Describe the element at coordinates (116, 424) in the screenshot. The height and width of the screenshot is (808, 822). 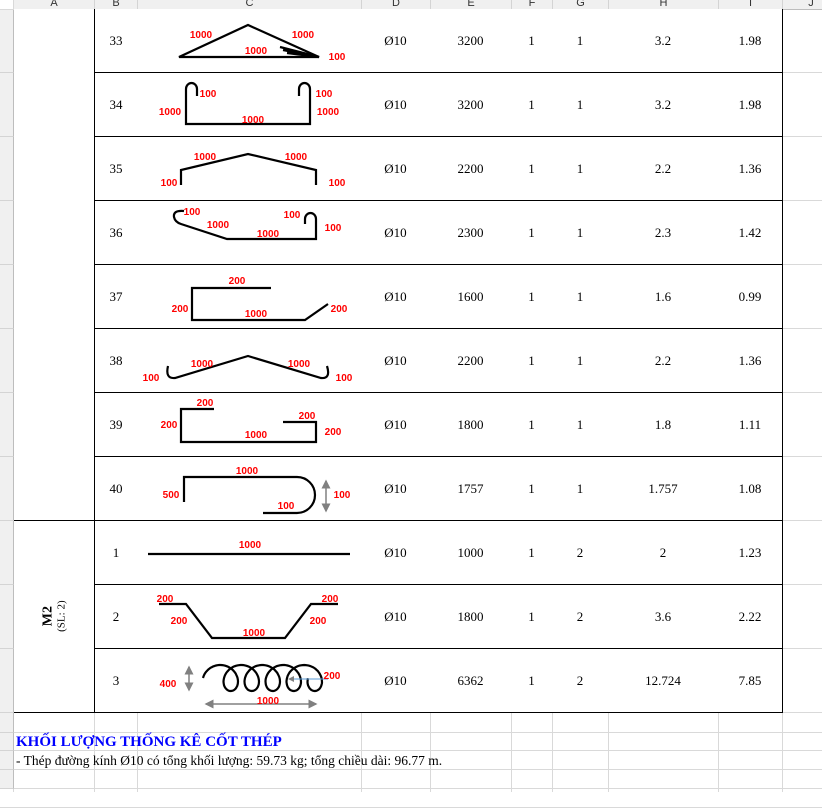
I see `cell-bar-number: 39` at that location.